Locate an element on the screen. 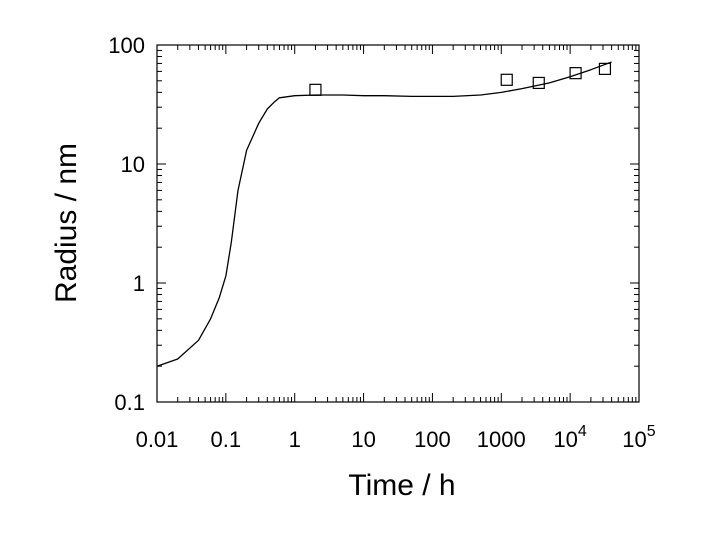 This screenshot has height=540, width=720. x-tick-label: 1 is located at coordinates (295, 439).